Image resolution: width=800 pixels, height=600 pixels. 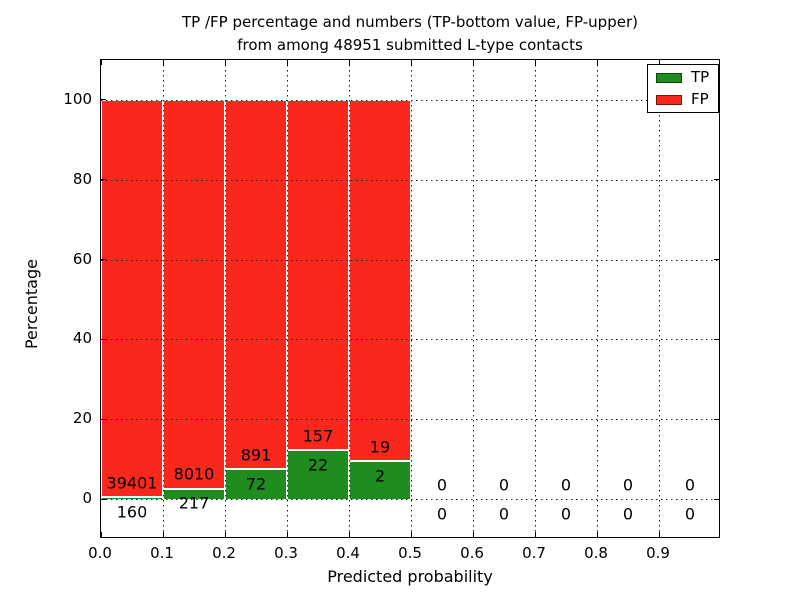 What do you see at coordinates (100, 553) in the screenshot?
I see `x-tick-label: 0.0` at bounding box center [100, 553].